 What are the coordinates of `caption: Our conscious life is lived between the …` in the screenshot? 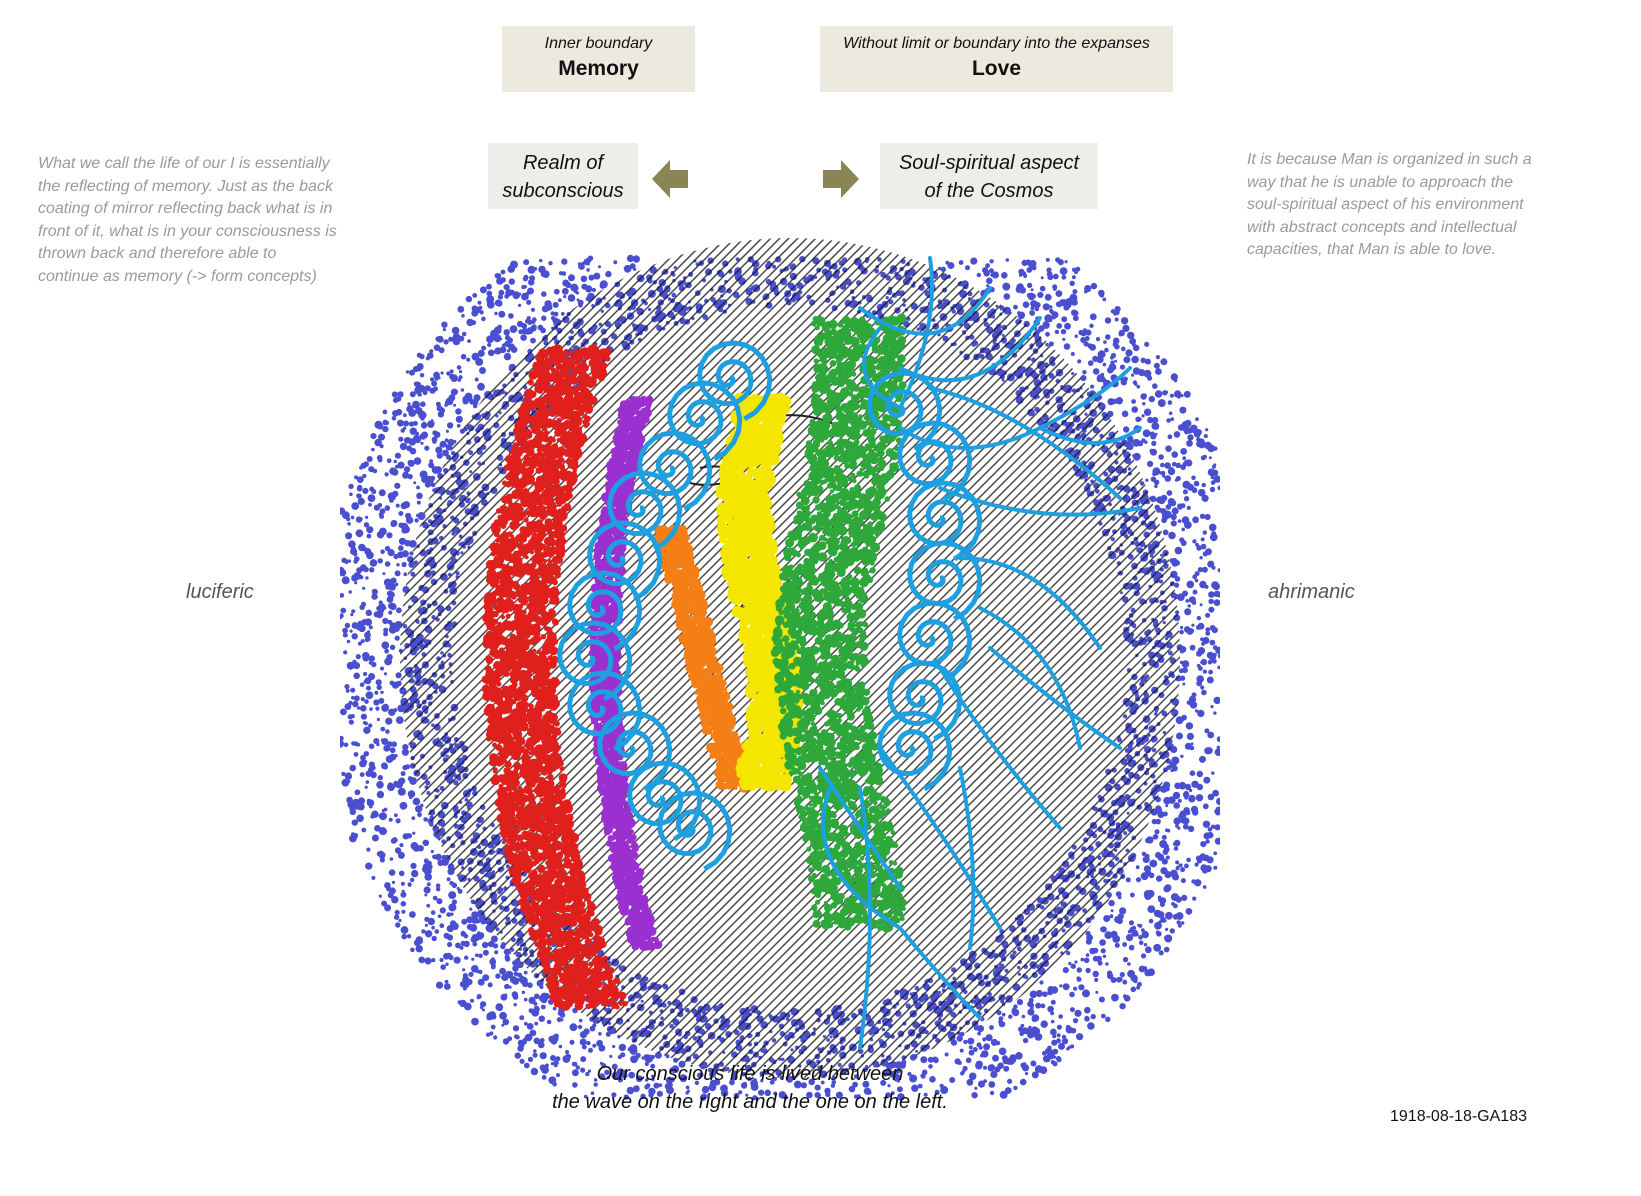 It's located at (750, 1088).